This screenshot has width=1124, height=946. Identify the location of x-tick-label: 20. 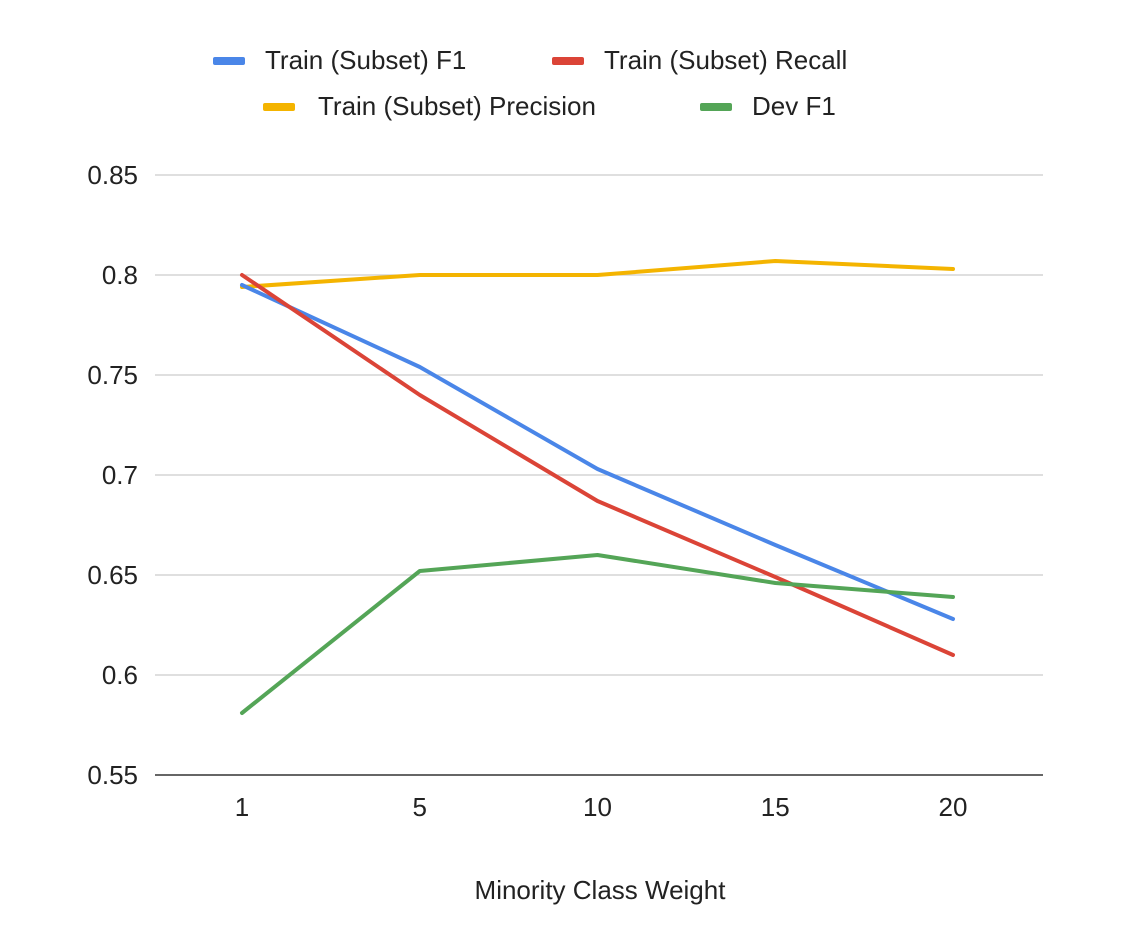
(953, 807).